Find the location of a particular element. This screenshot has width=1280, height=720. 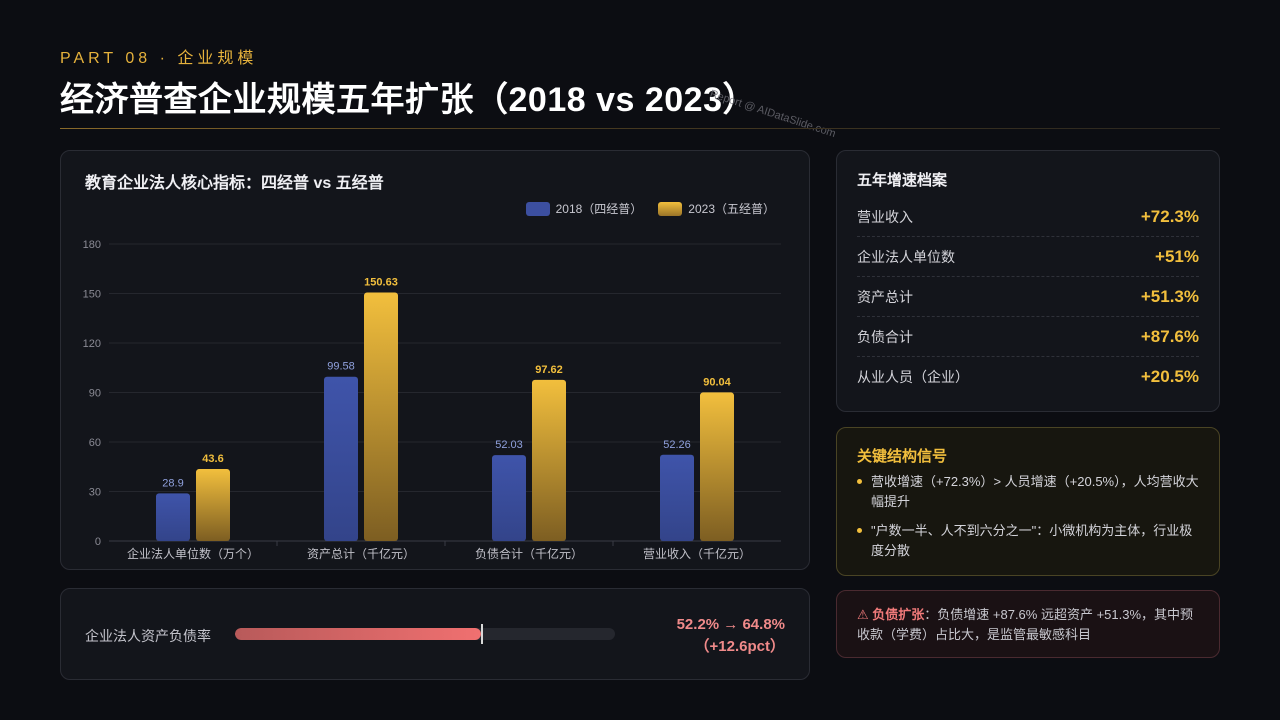

growth-value: +87.6% is located at coordinates (1169, 336).